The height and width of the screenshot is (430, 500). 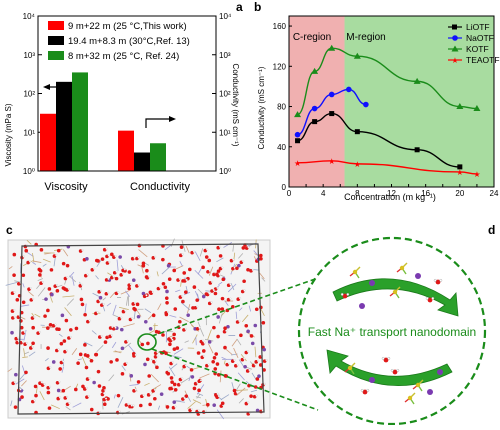 What do you see at coordinates (161, 122) in the screenshot?
I see `panel-a-right-arrow` at bounding box center [161, 122].